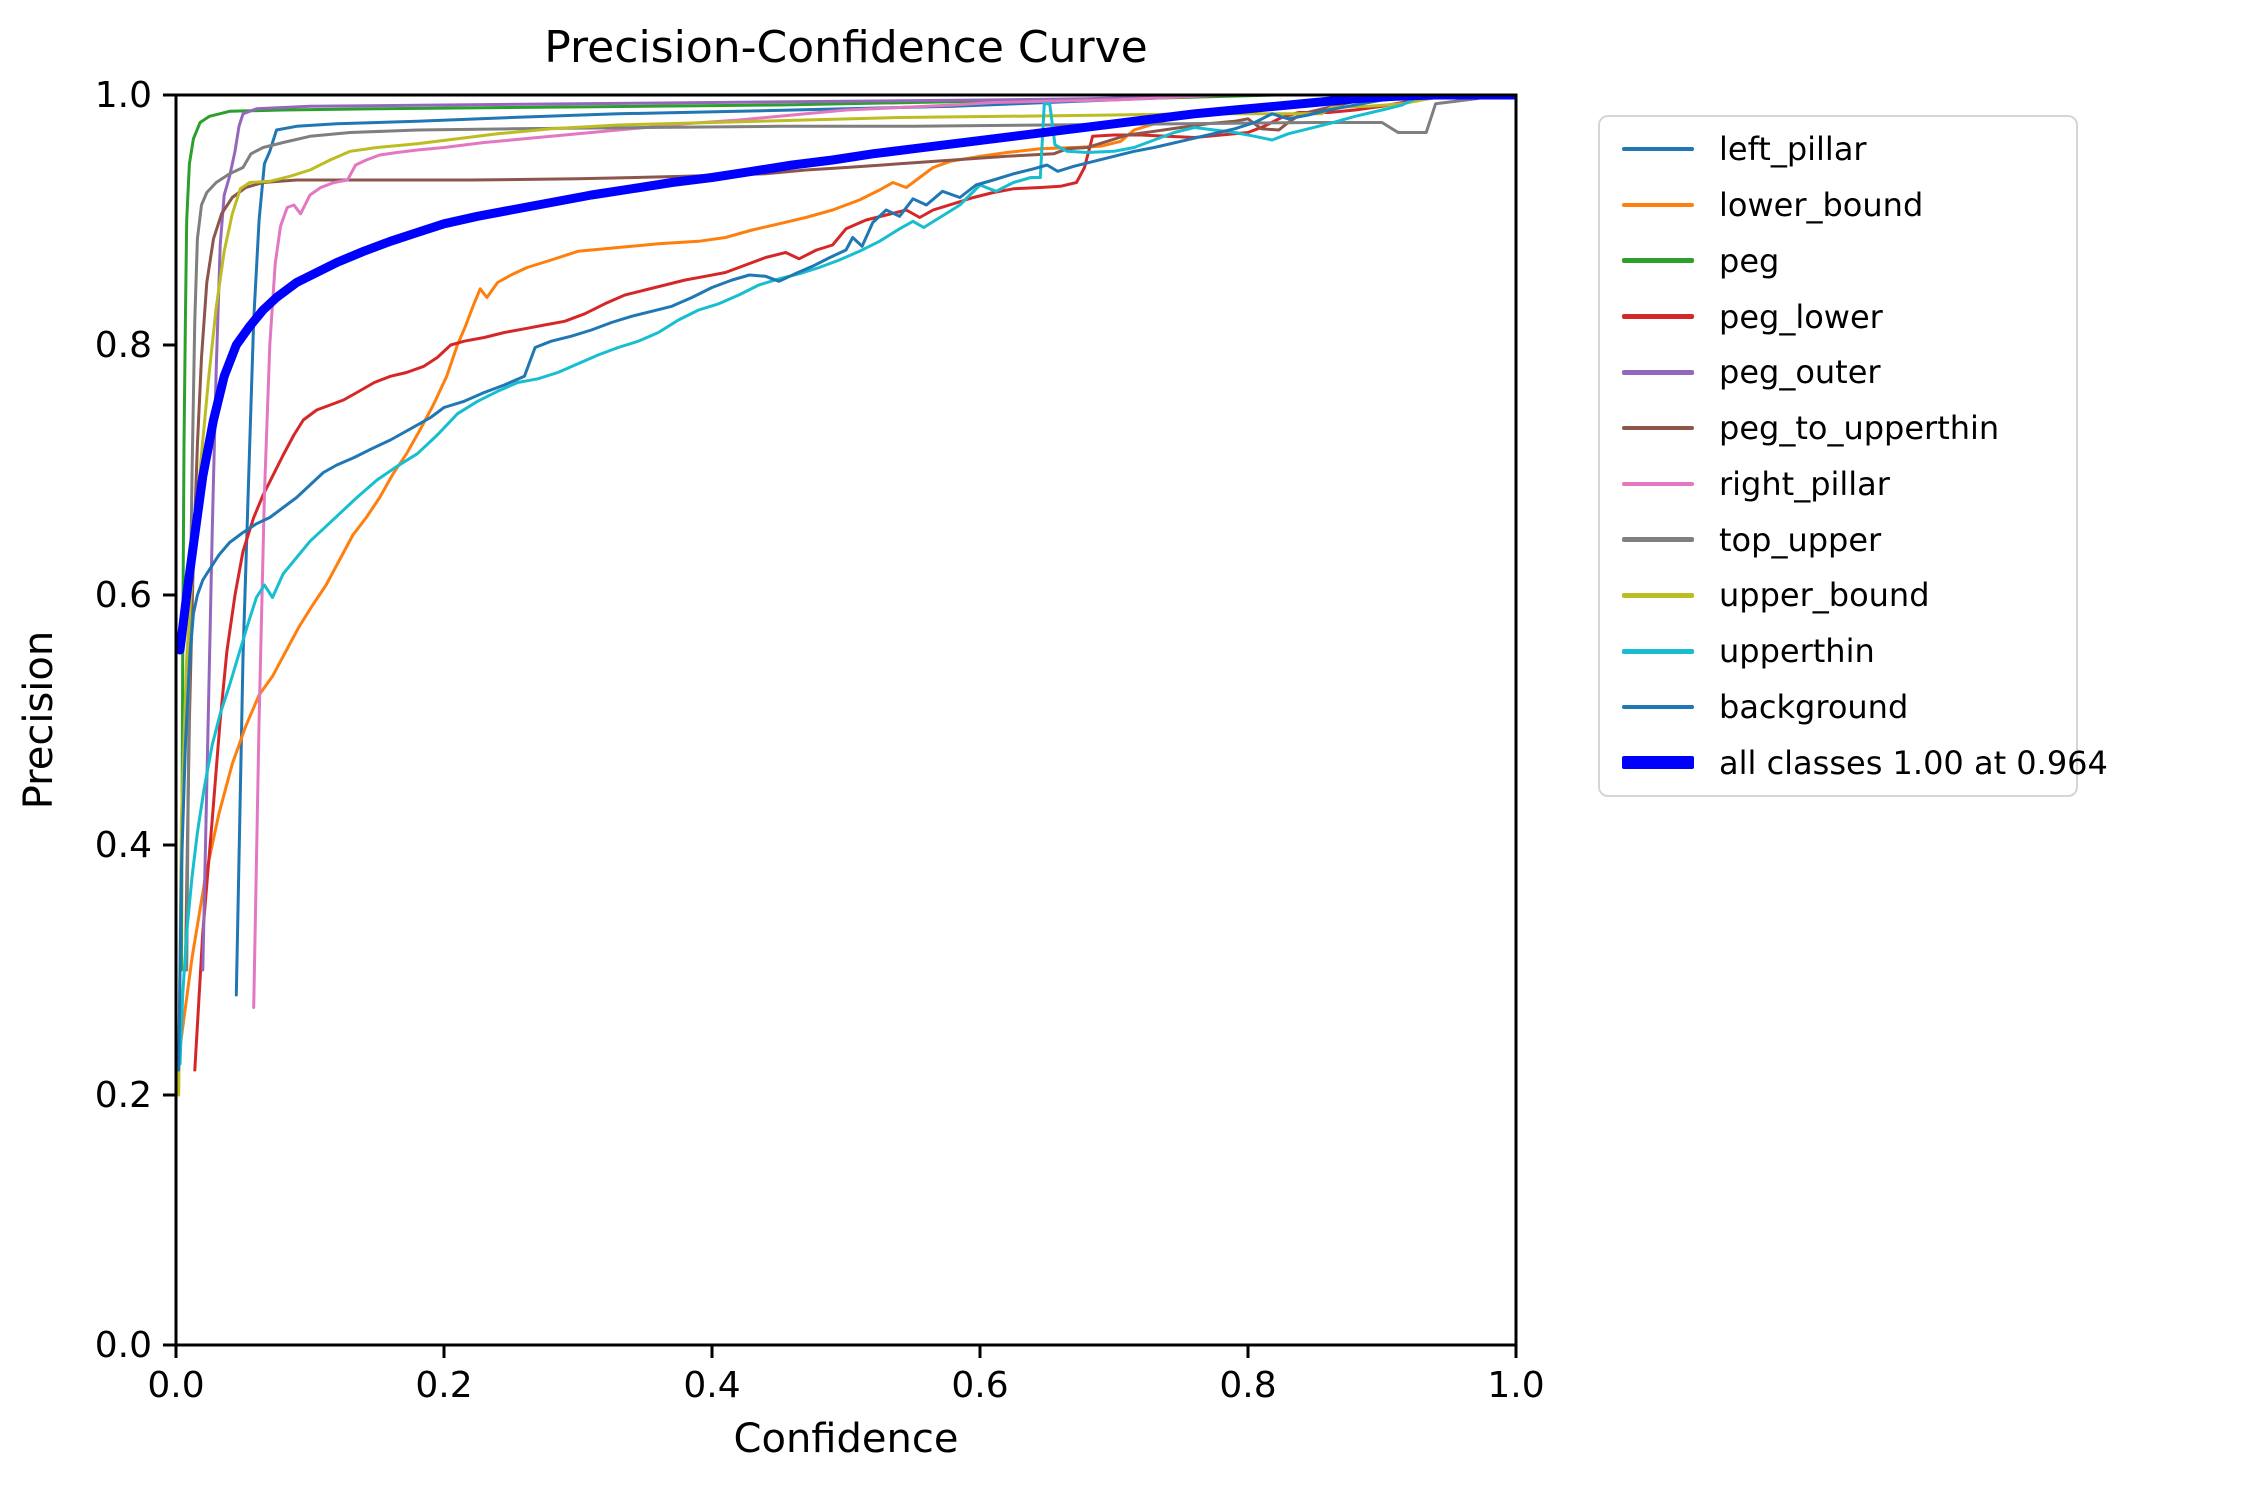  What do you see at coordinates (123, 95) in the screenshot?
I see `y-tick-label: 1.0` at bounding box center [123, 95].